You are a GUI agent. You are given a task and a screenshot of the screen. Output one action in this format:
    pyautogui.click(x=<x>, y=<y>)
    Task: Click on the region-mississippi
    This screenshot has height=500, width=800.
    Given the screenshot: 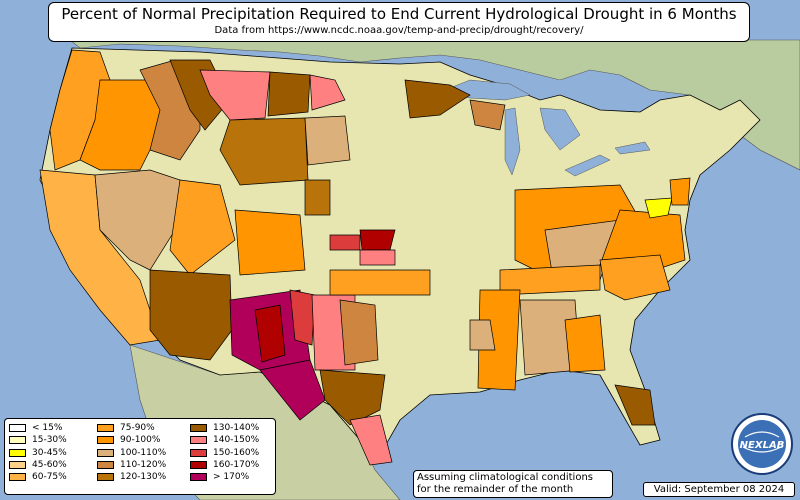 What is the action you would take?
    pyautogui.click(x=499, y=340)
    